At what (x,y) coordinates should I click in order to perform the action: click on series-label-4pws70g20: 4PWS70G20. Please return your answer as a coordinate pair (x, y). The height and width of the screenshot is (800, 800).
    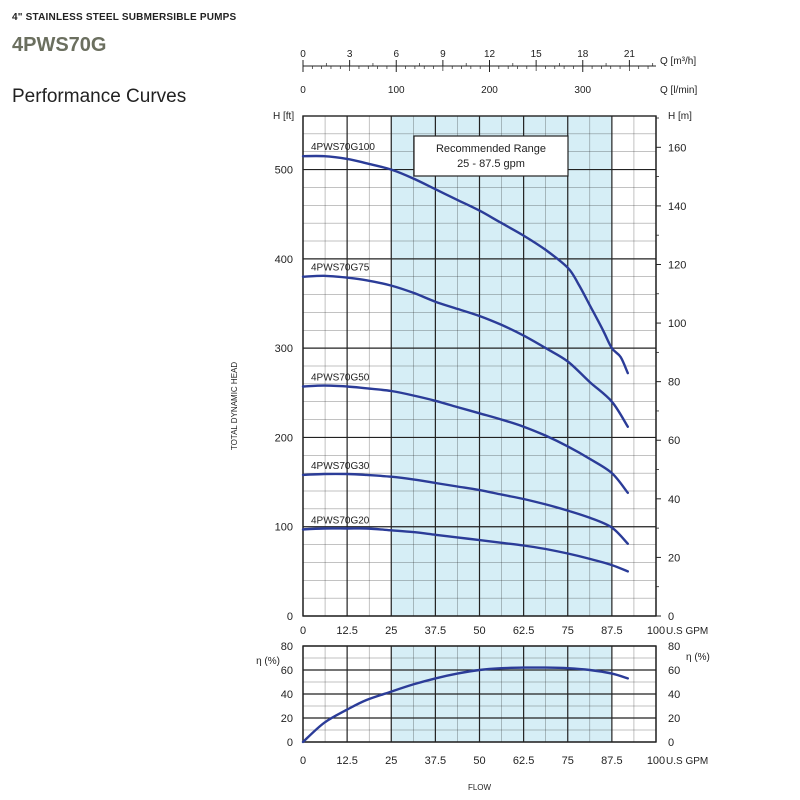
    Looking at the image, I should click on (340, 520).